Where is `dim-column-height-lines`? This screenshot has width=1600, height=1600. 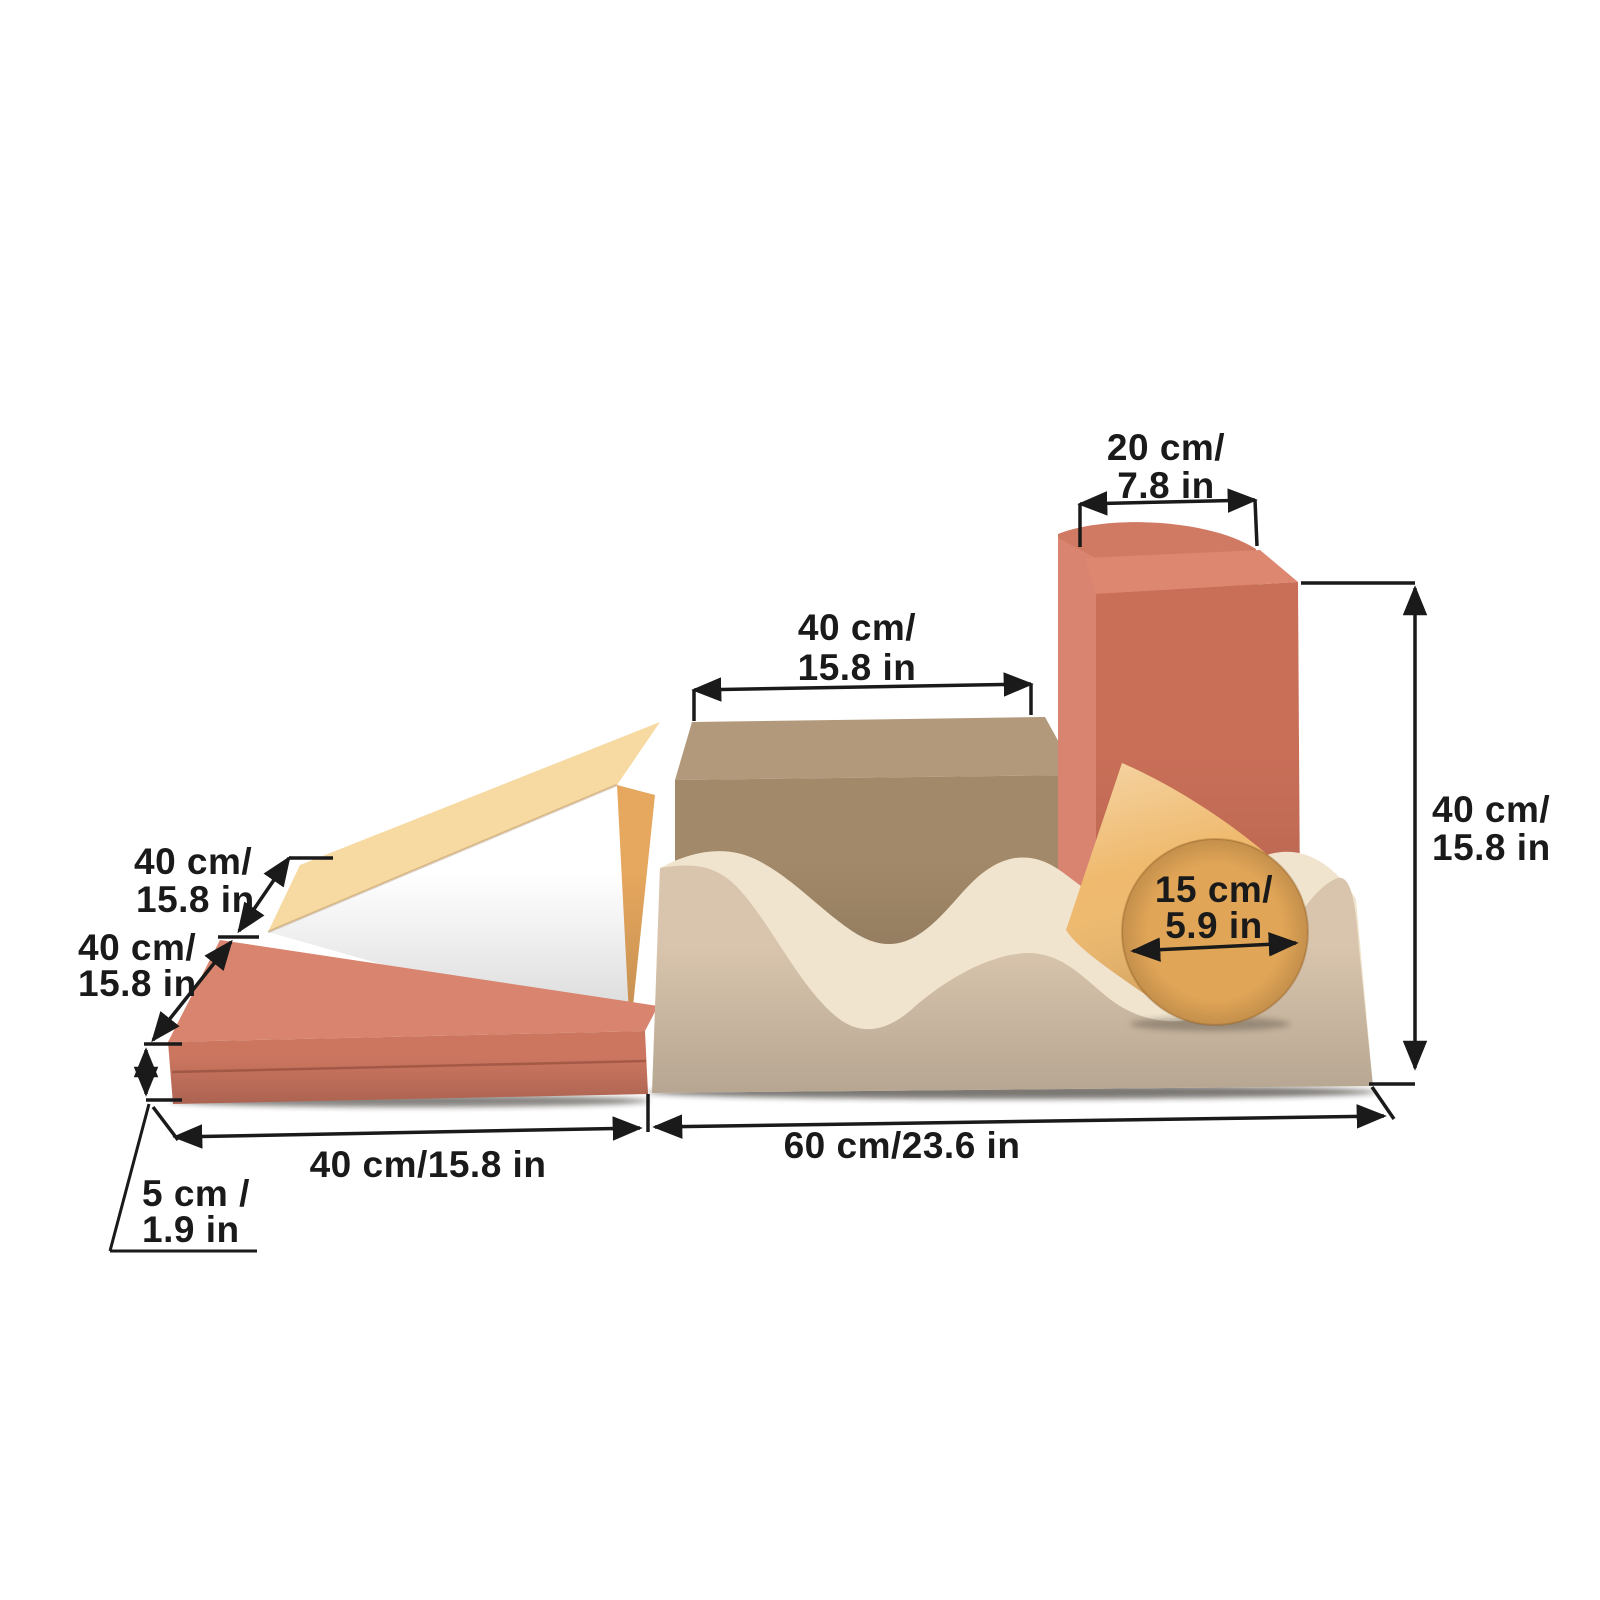
dim-column-height-lines is located at coordinates (1364, 833).